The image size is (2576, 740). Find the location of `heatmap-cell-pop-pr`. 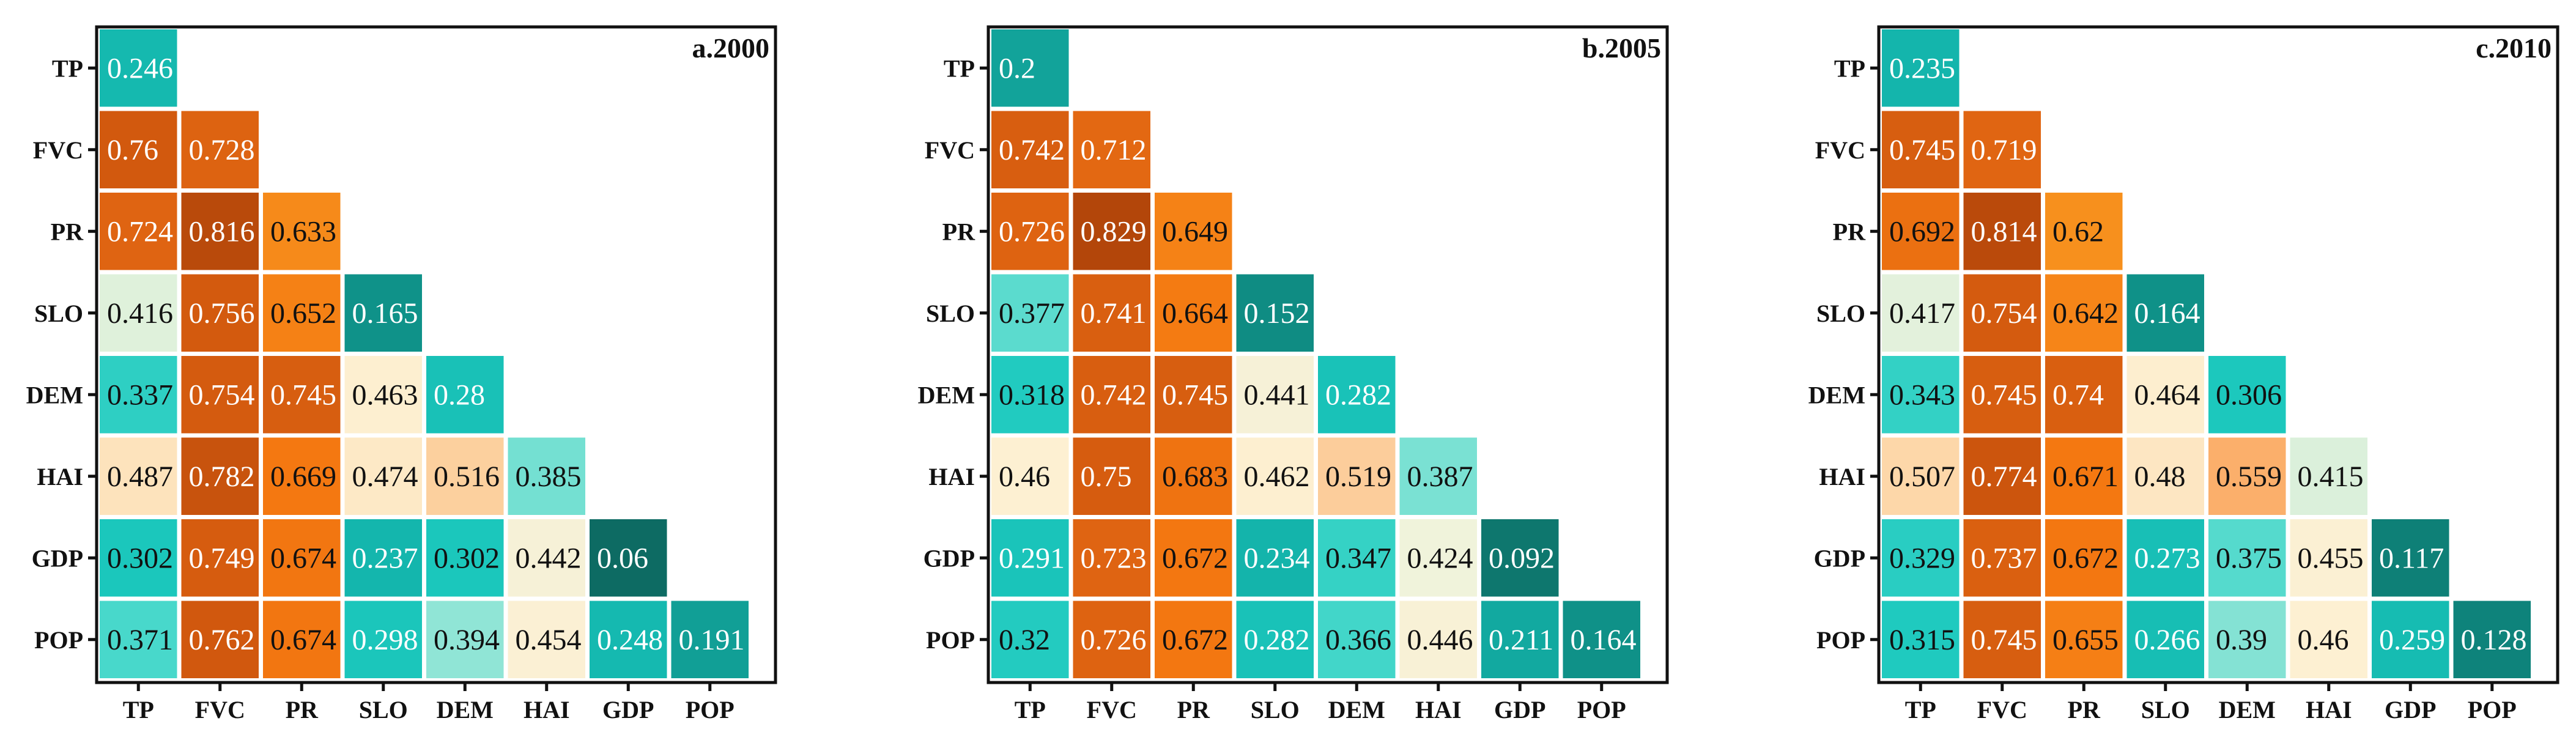

heatmap-cell-pop-pr is located at coordinates (302, 639).